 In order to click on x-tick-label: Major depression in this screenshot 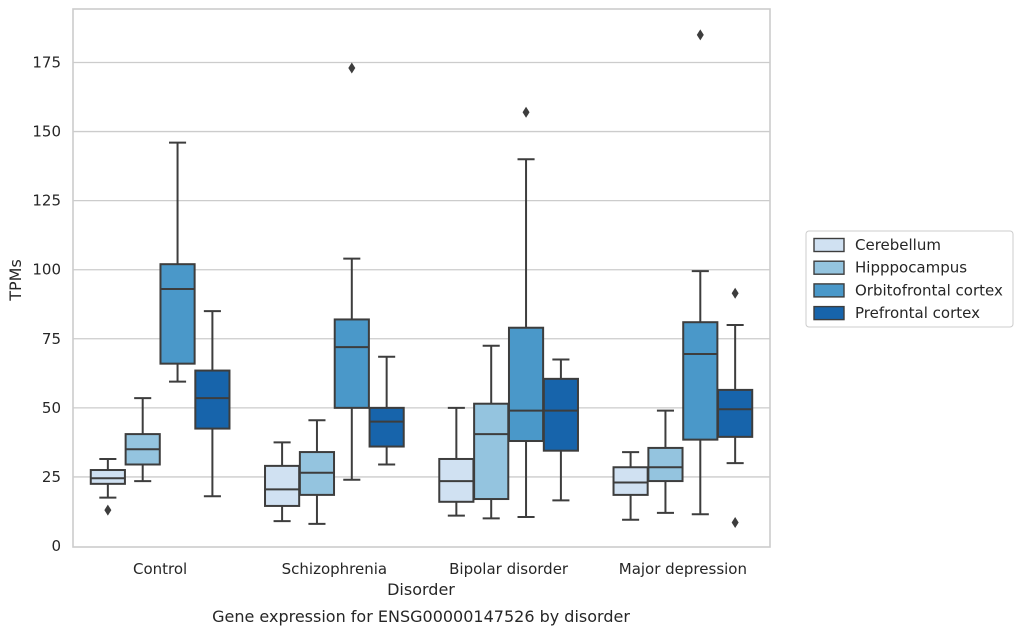, I will do `click(683, 569)`.